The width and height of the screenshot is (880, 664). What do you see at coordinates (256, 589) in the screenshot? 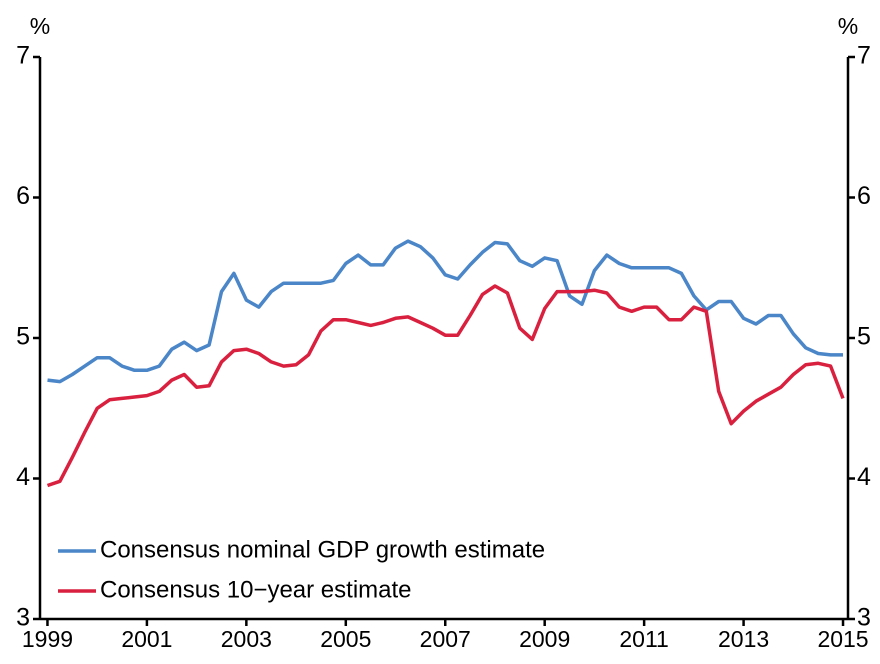
I see `legend-label: Consensus 10−year estimate` at bounding box center [256, 589].